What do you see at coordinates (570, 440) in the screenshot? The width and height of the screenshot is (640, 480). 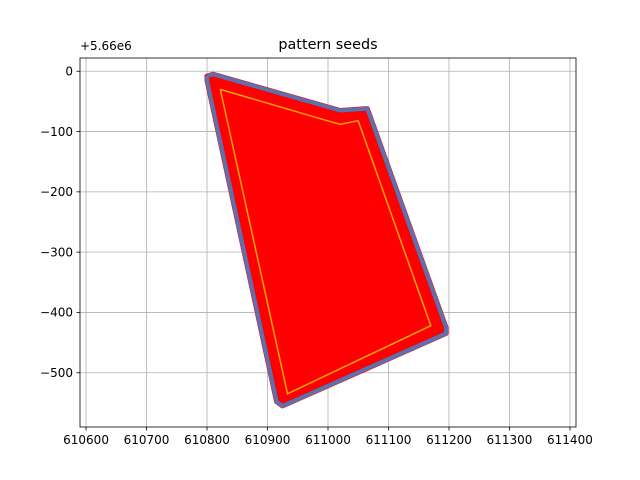 I see `x-tick-label: 611400` at bounding box center [570, 440].